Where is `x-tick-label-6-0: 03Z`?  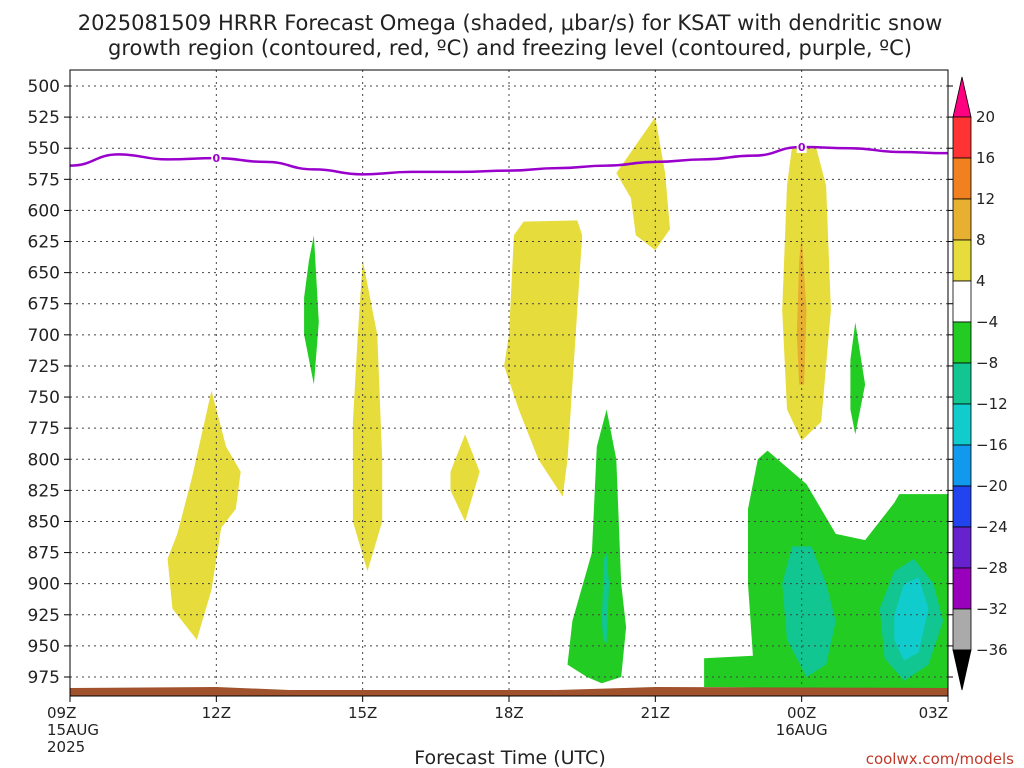
x-tick-label-6-0: 03Z is located at coordinates (933, 713).